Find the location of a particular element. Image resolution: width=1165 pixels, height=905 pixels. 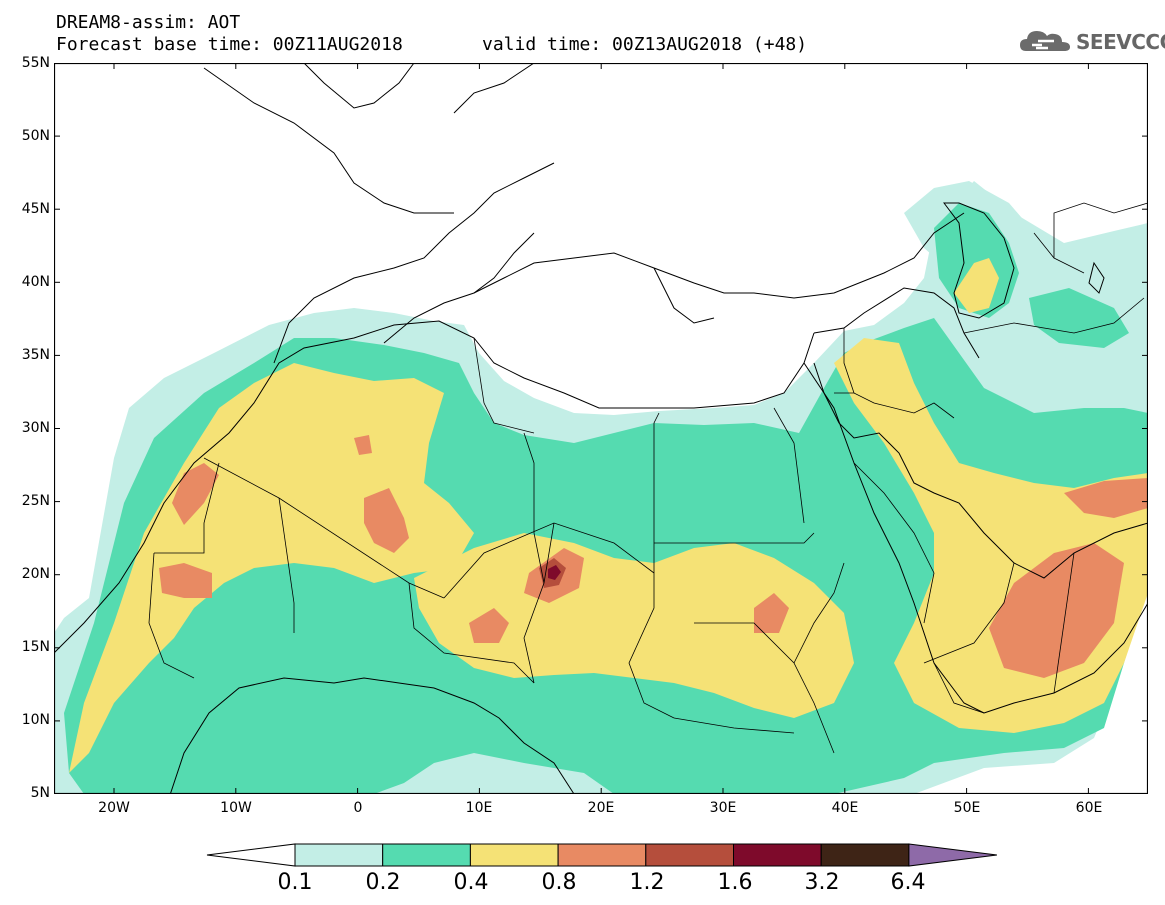

aot-band-0.2-caspian-east is located at coordinates (1079, 318).